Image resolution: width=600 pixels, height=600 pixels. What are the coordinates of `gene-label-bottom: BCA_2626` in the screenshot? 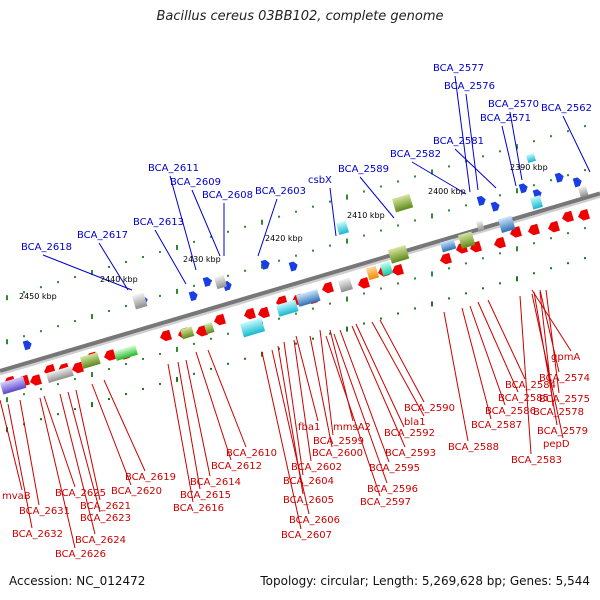 It's located at (80, 554).